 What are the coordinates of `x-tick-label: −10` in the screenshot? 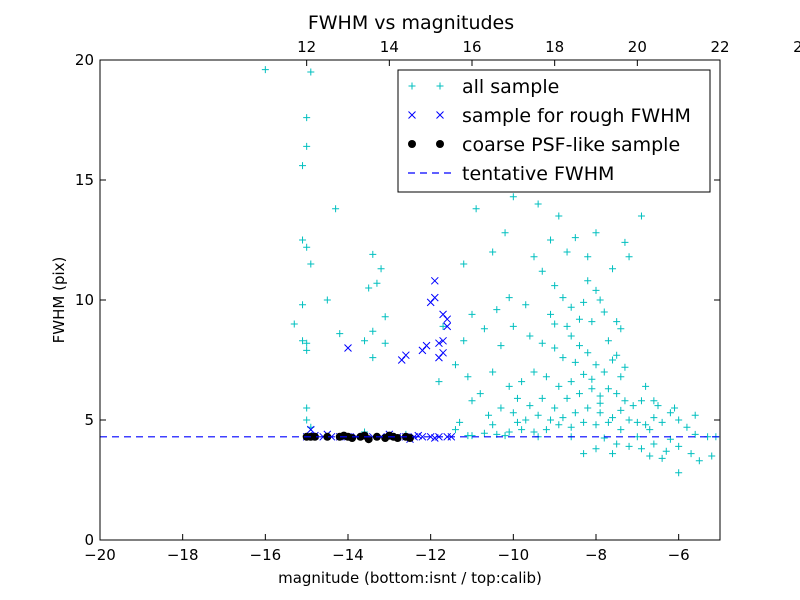 It's located at (514, 555).